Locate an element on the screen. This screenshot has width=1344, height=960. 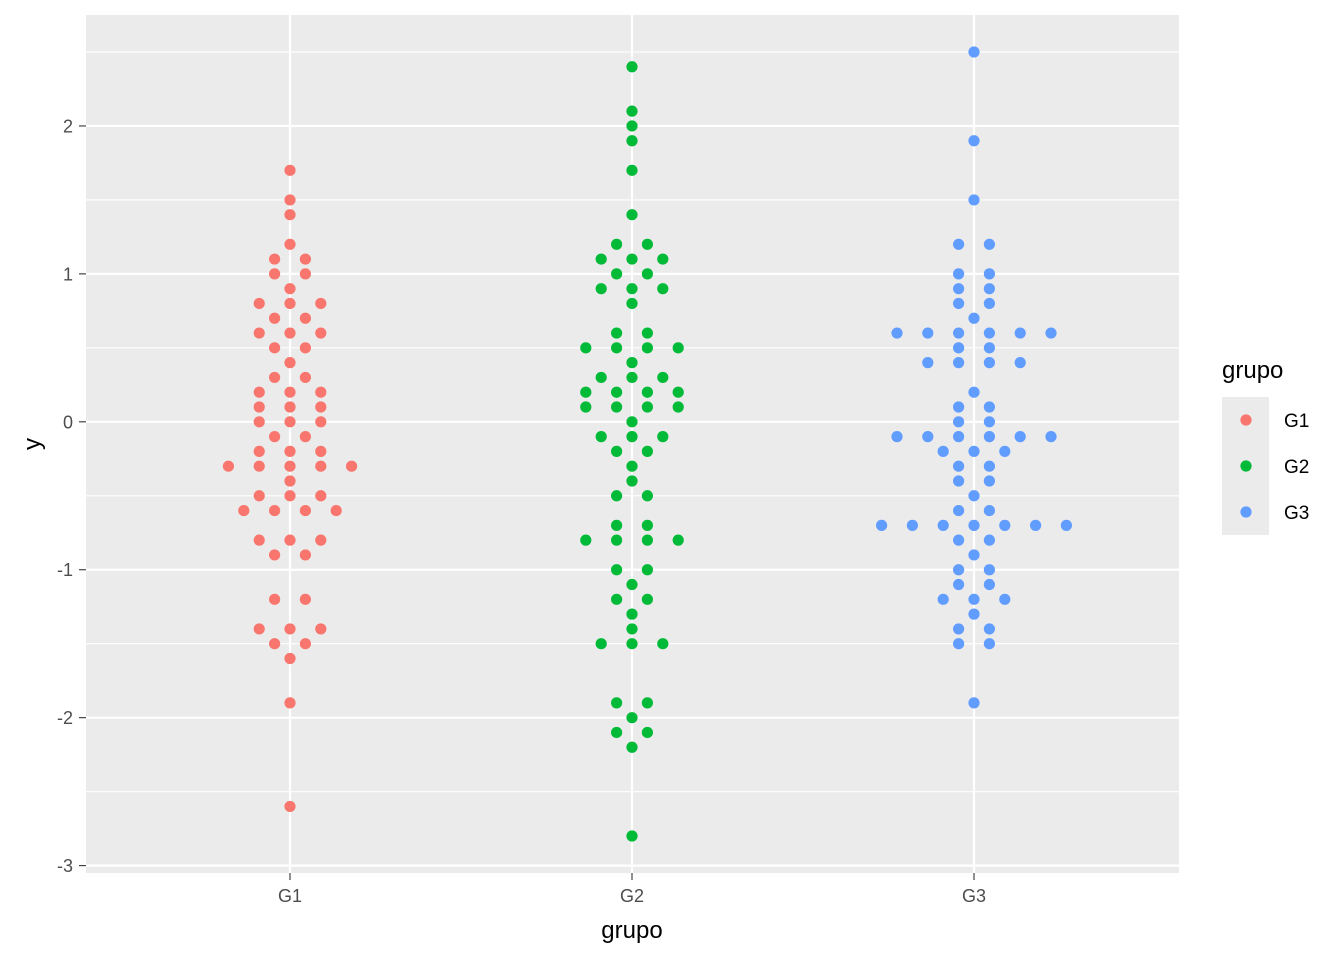
legend-label: G1 is located at coordinates (1296, 421).